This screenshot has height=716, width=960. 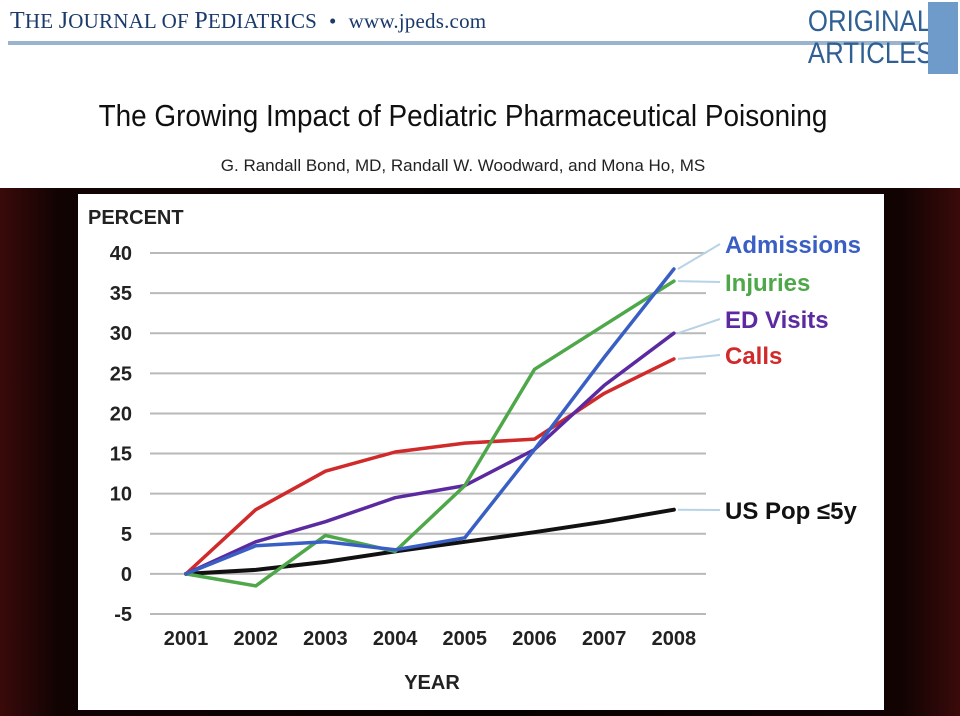 I want to click on y-axis-label: PERCENT, so click(x=136, y=218).